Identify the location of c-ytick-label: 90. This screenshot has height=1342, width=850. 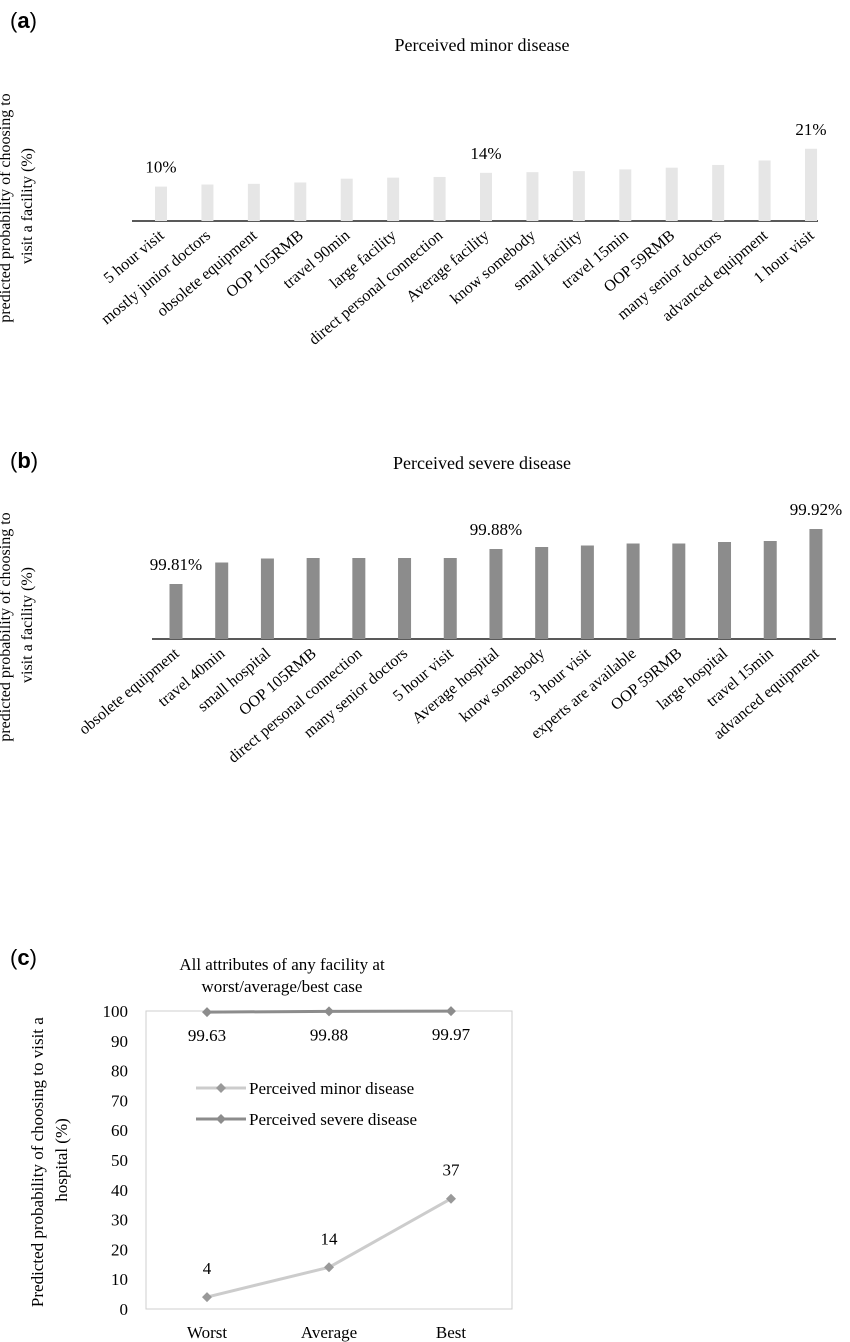
(119, 1041).